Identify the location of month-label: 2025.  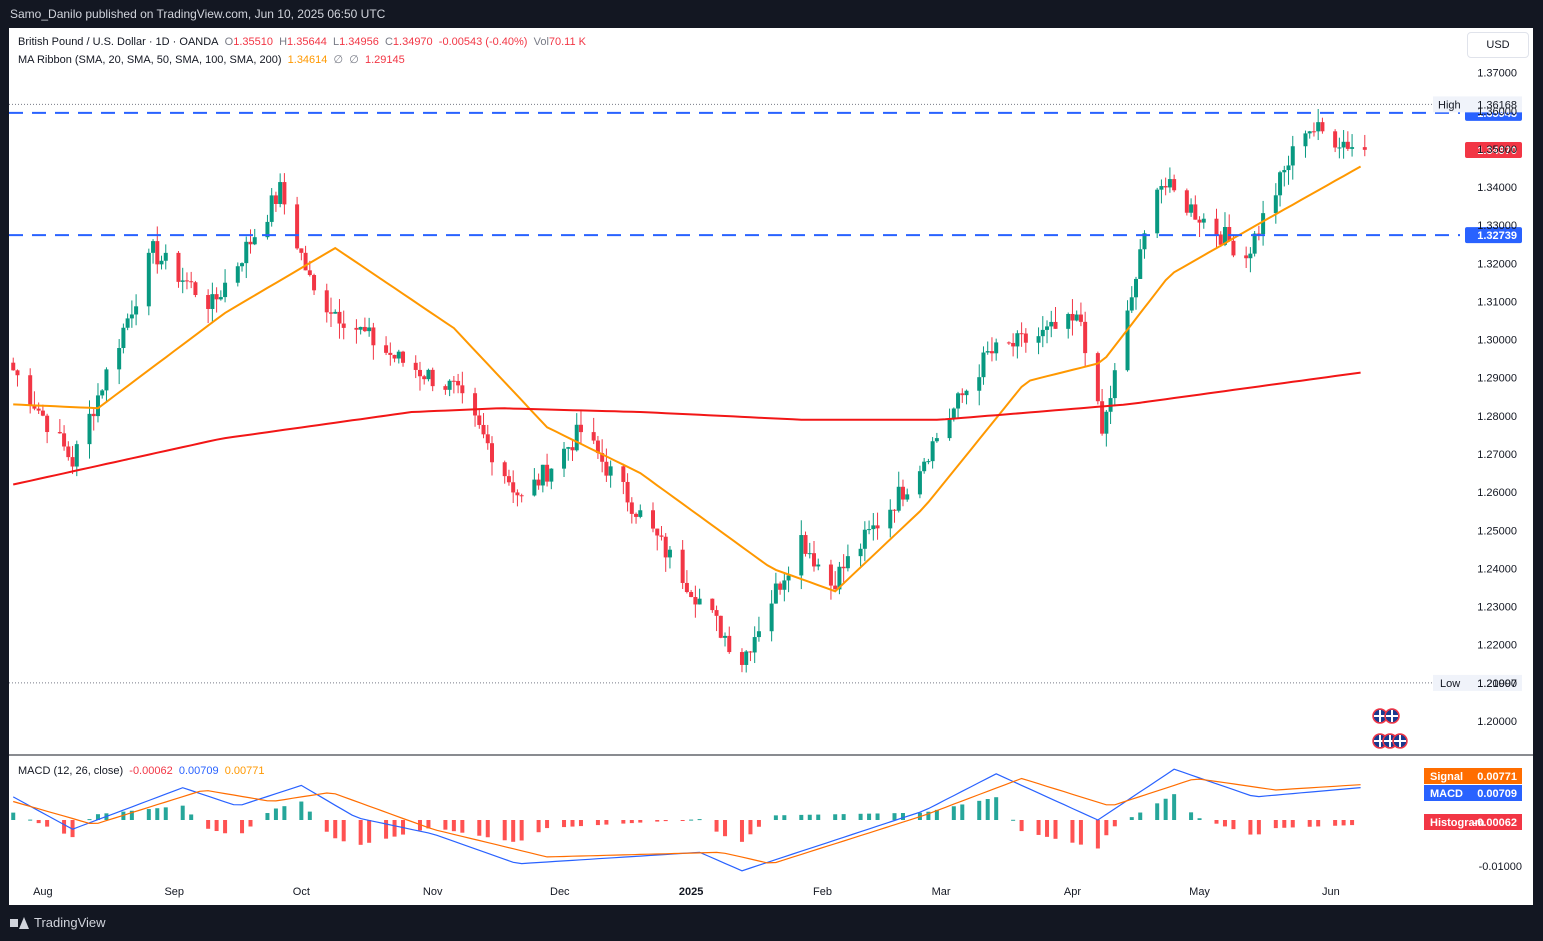
(691, 892).